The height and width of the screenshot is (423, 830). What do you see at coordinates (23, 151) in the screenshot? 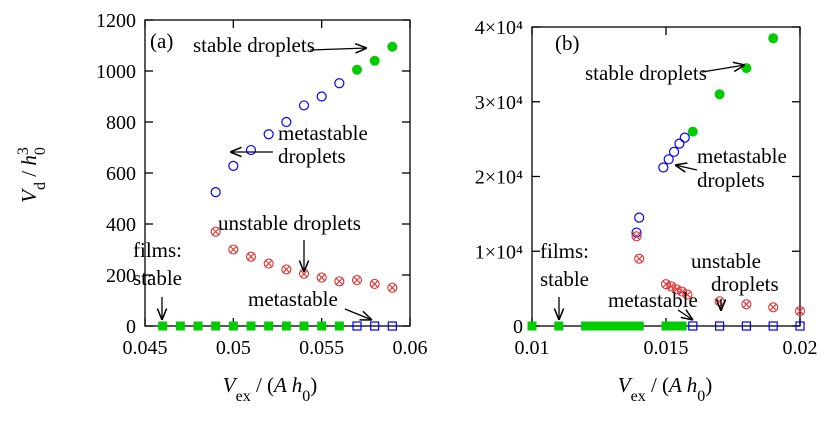
I see `axis-label-part: 3` at bounding box center [23, 151].